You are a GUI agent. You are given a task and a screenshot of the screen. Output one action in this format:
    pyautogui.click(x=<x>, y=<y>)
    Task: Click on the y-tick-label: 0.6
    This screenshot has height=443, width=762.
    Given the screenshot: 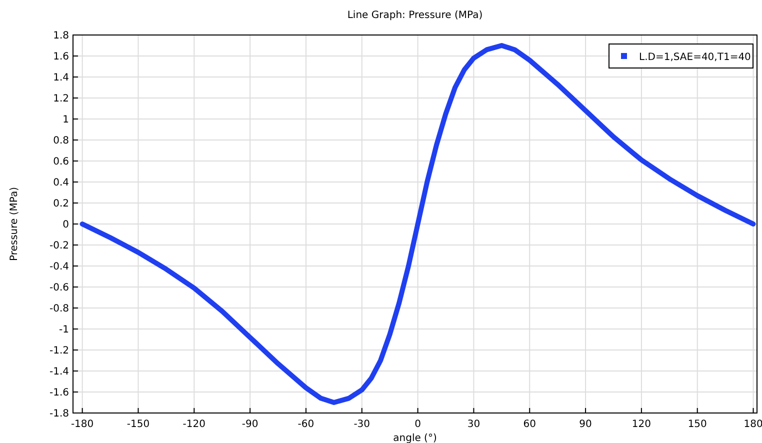 What is the action you would take?
    pyautogui.click(x=61, y=162)
    